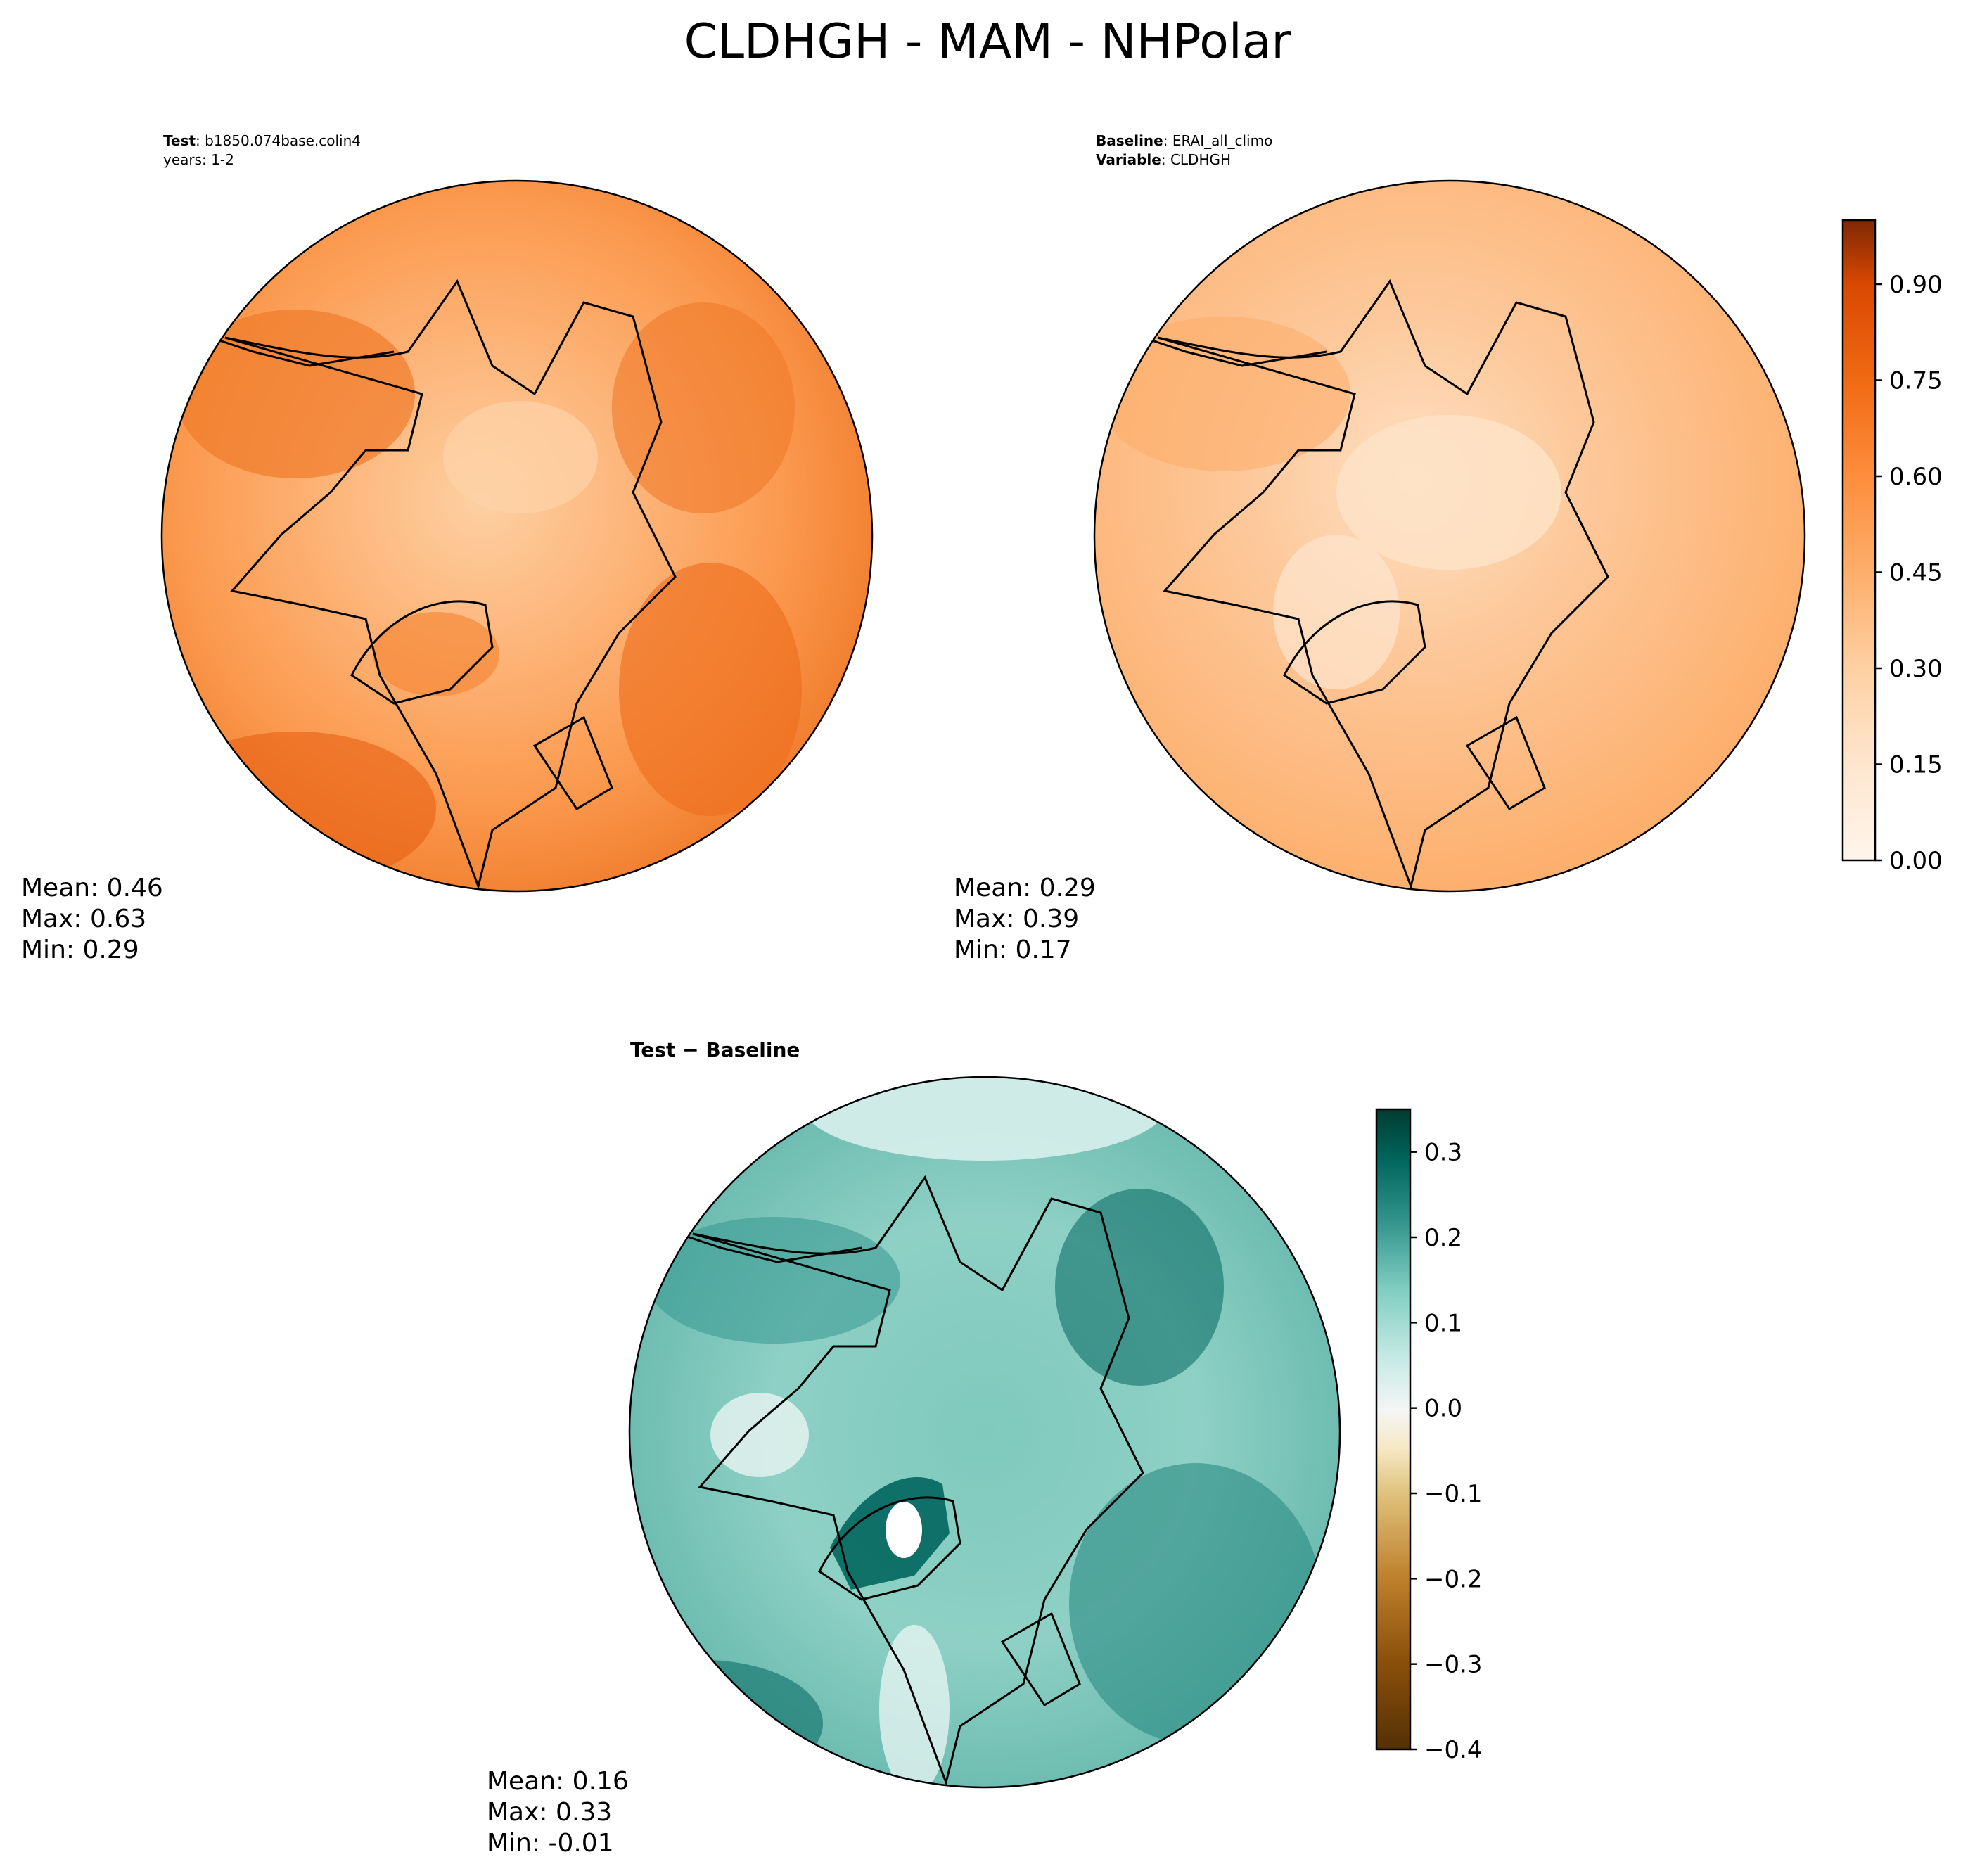  Describe the element at coordinates (1916, 861) in the screenshot. I see `colorbar-top-tick-label: 0.00` at that location.